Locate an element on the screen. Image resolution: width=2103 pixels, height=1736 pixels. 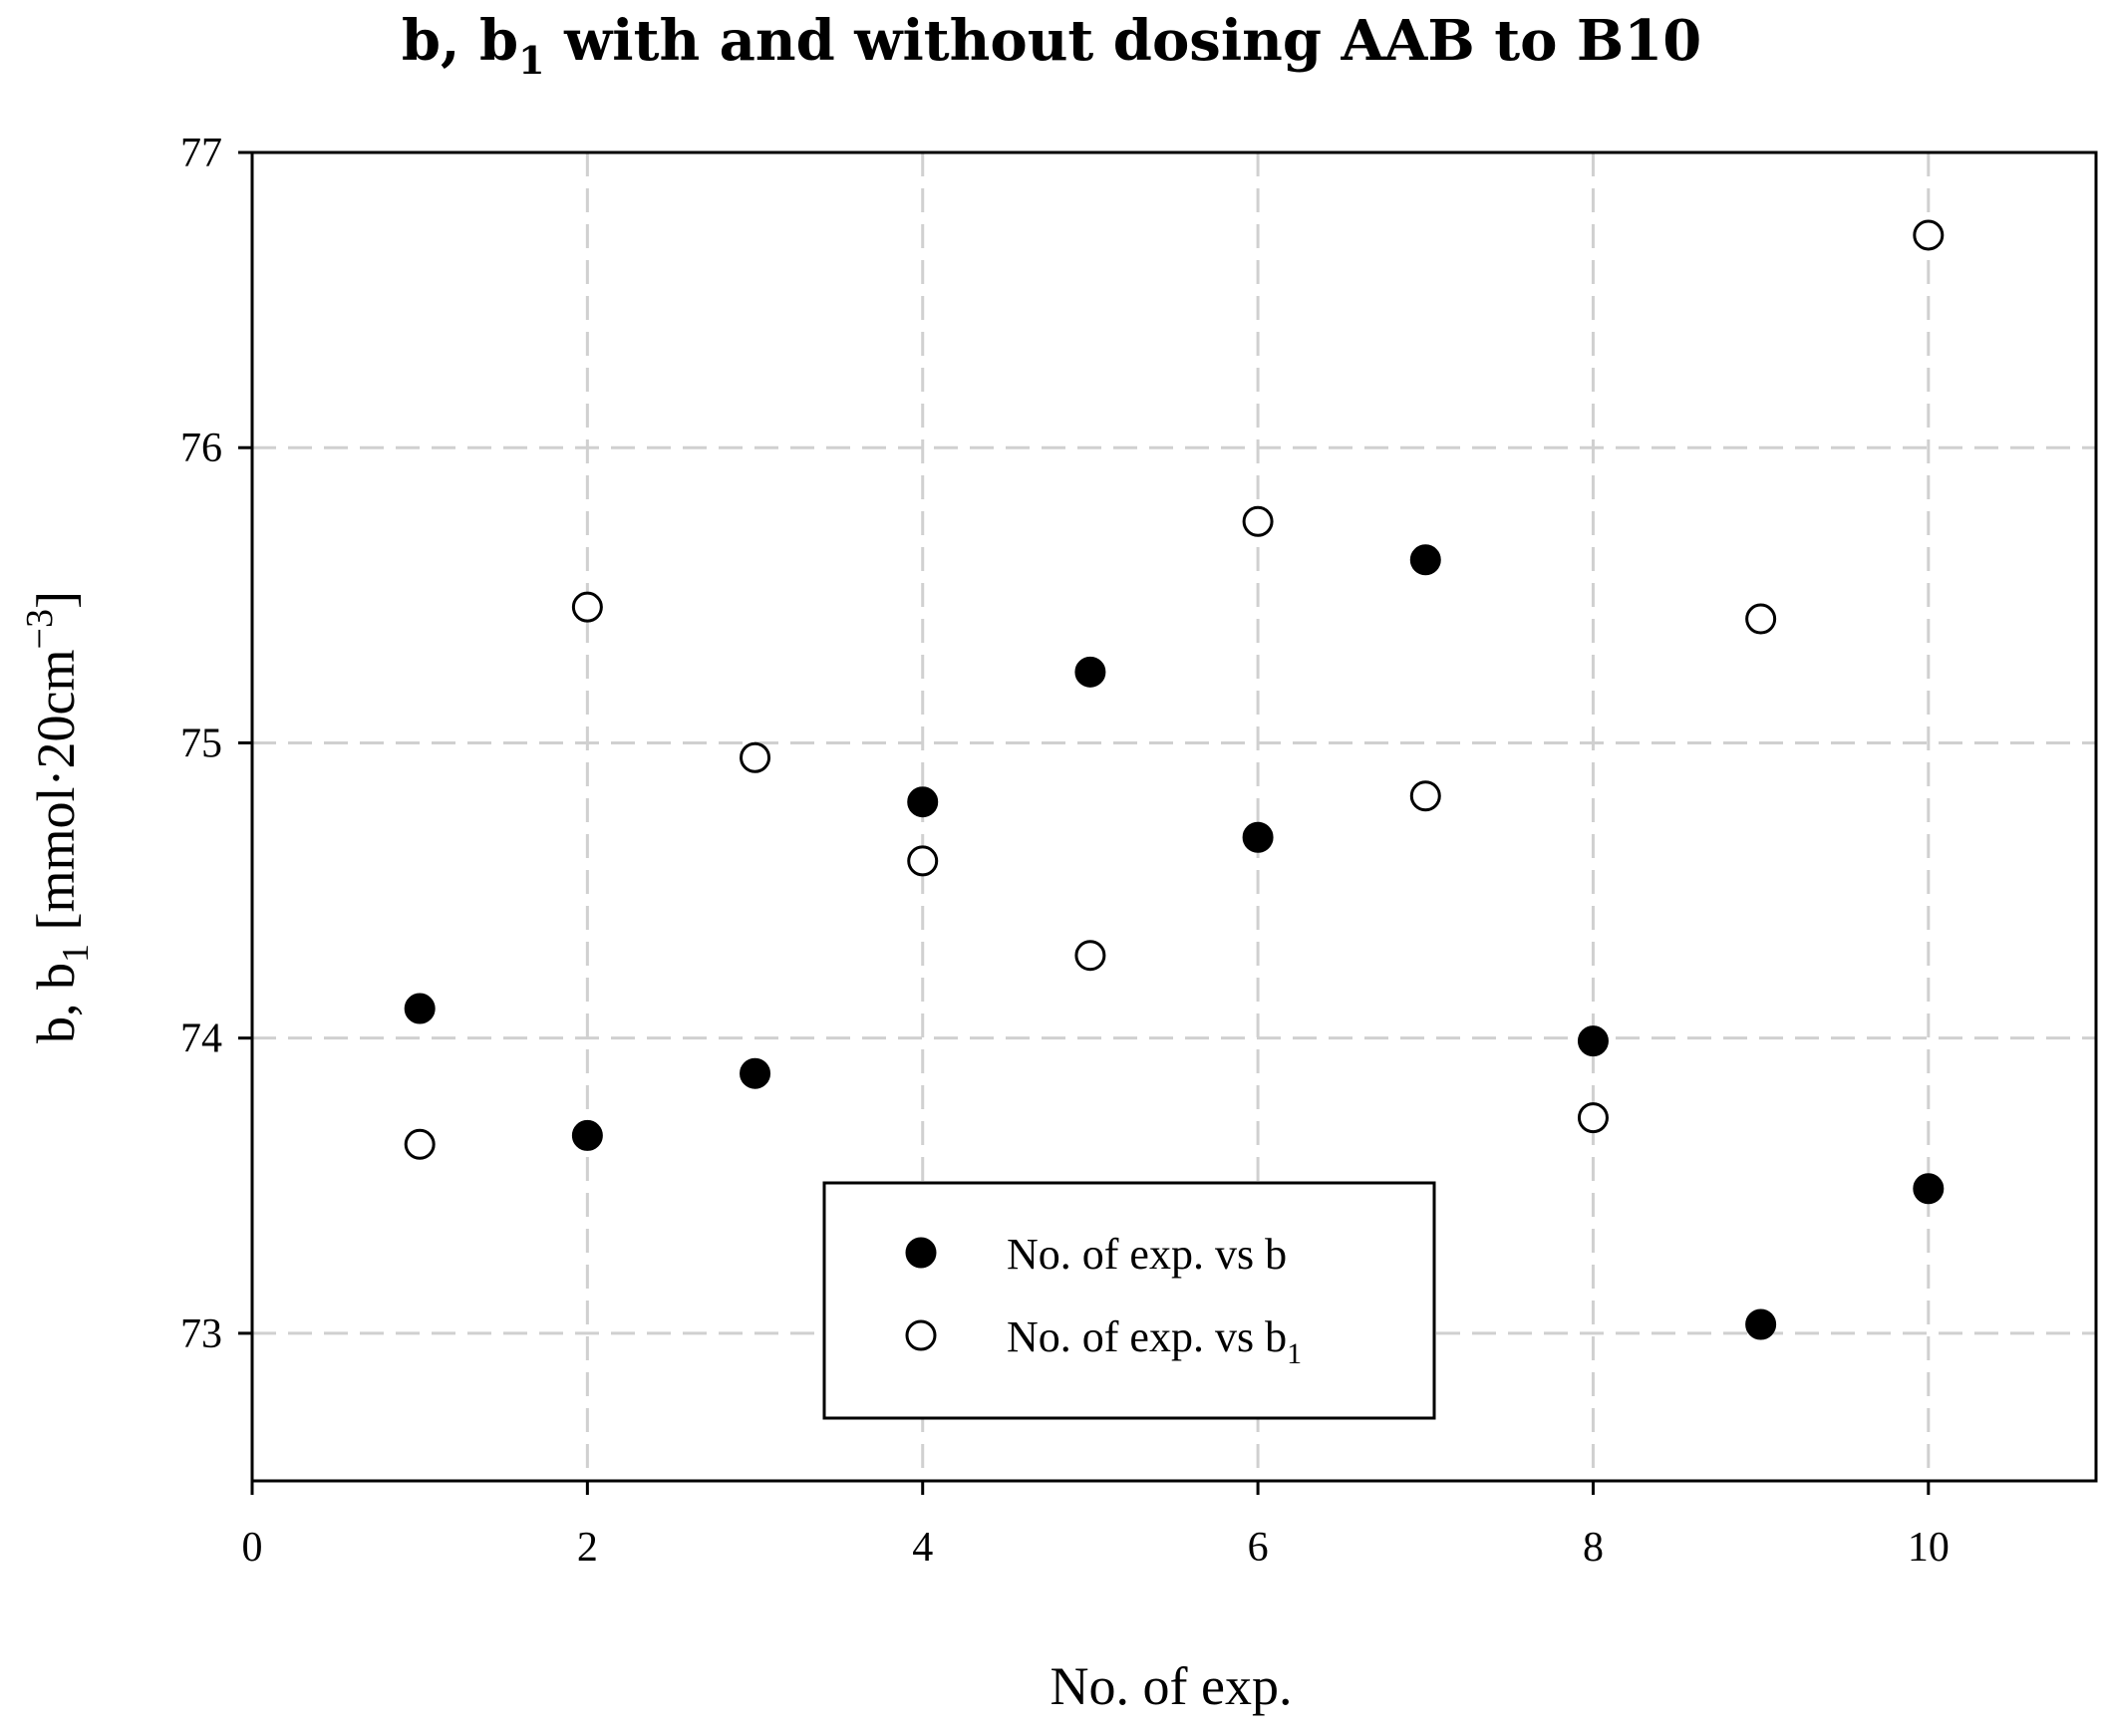
y-tick-label: 74 is located at coordinates (201, 1039).